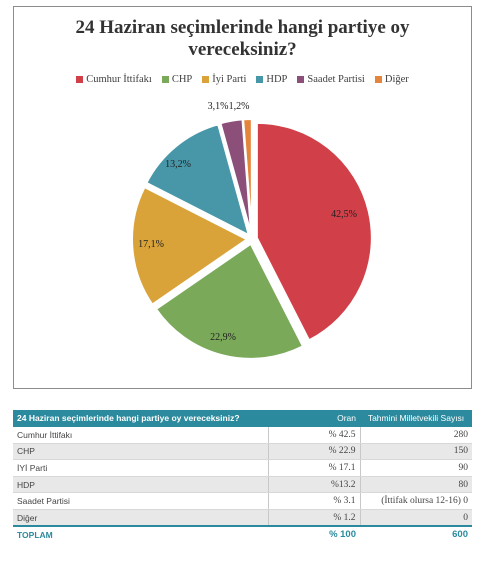 This screenshot has width=486, height=566. I want to click on legend-item: Diğer, so click(391, 79).